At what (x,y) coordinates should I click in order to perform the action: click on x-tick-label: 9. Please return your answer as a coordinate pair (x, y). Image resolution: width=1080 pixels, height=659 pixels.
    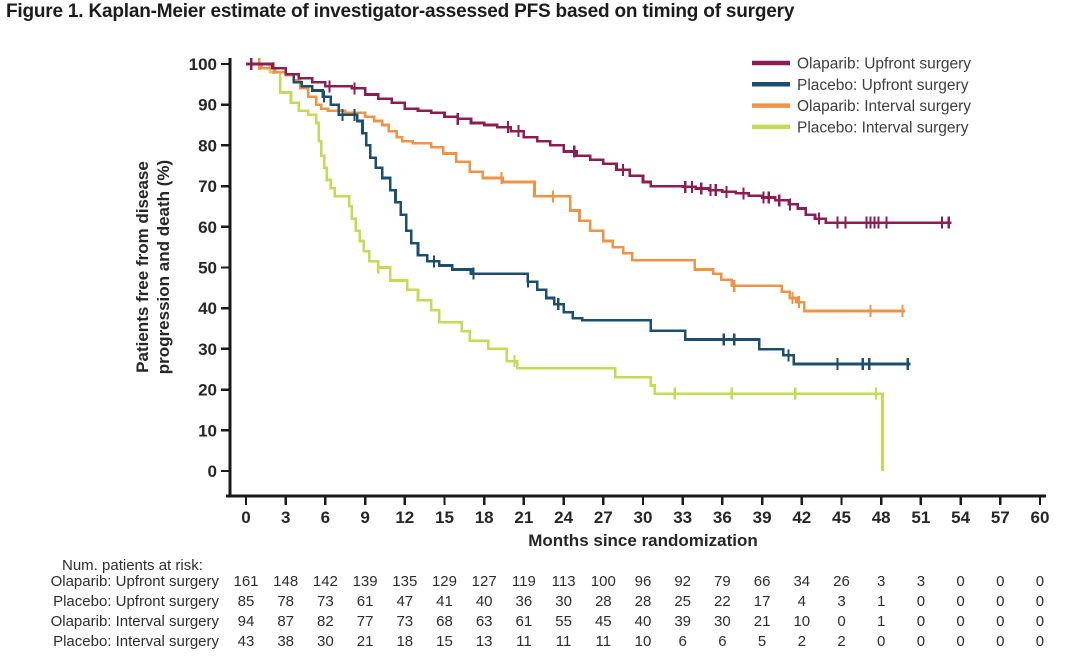
    Looking at the image, I should click on (364, 517).